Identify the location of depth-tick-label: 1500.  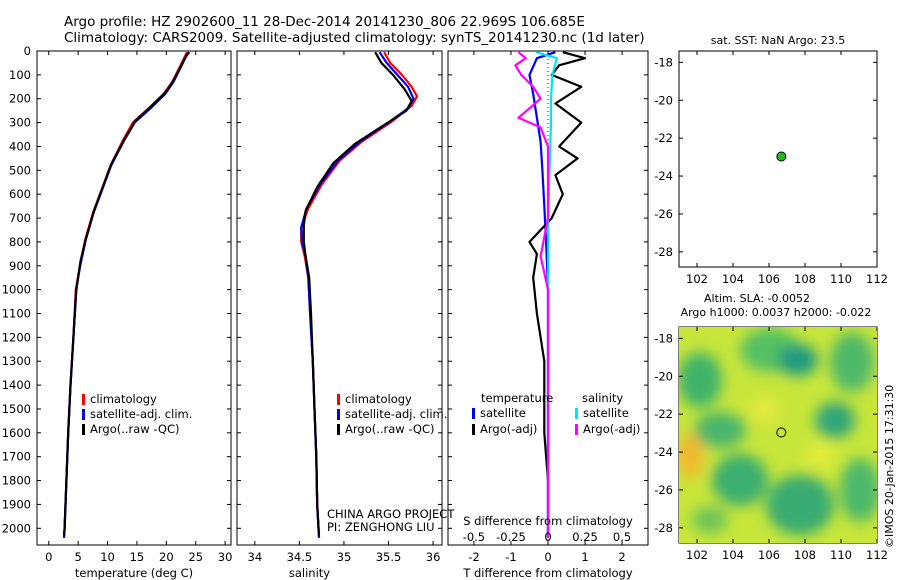
(16, 409).